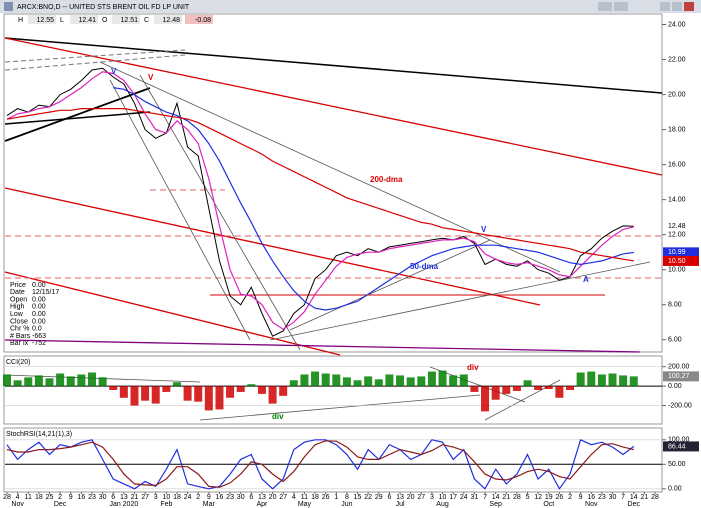 Image resolution: width=701 pixels, height=508 pixels. What do you see at coordinates (677, 446) in the screenshot?
I see `end-label: 86.44` at bounding box center [677, 446].